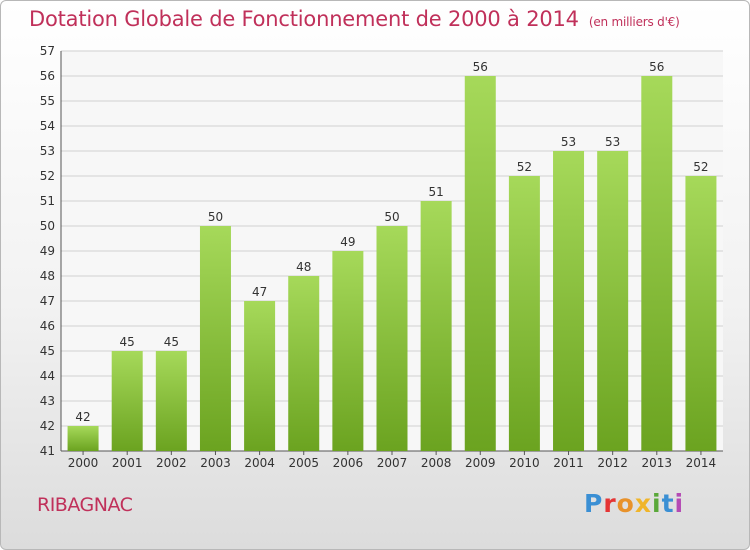  Describe the element at coordinates (215, 463) in the screenshot. I see `x-tick-label: 2003` at that location.